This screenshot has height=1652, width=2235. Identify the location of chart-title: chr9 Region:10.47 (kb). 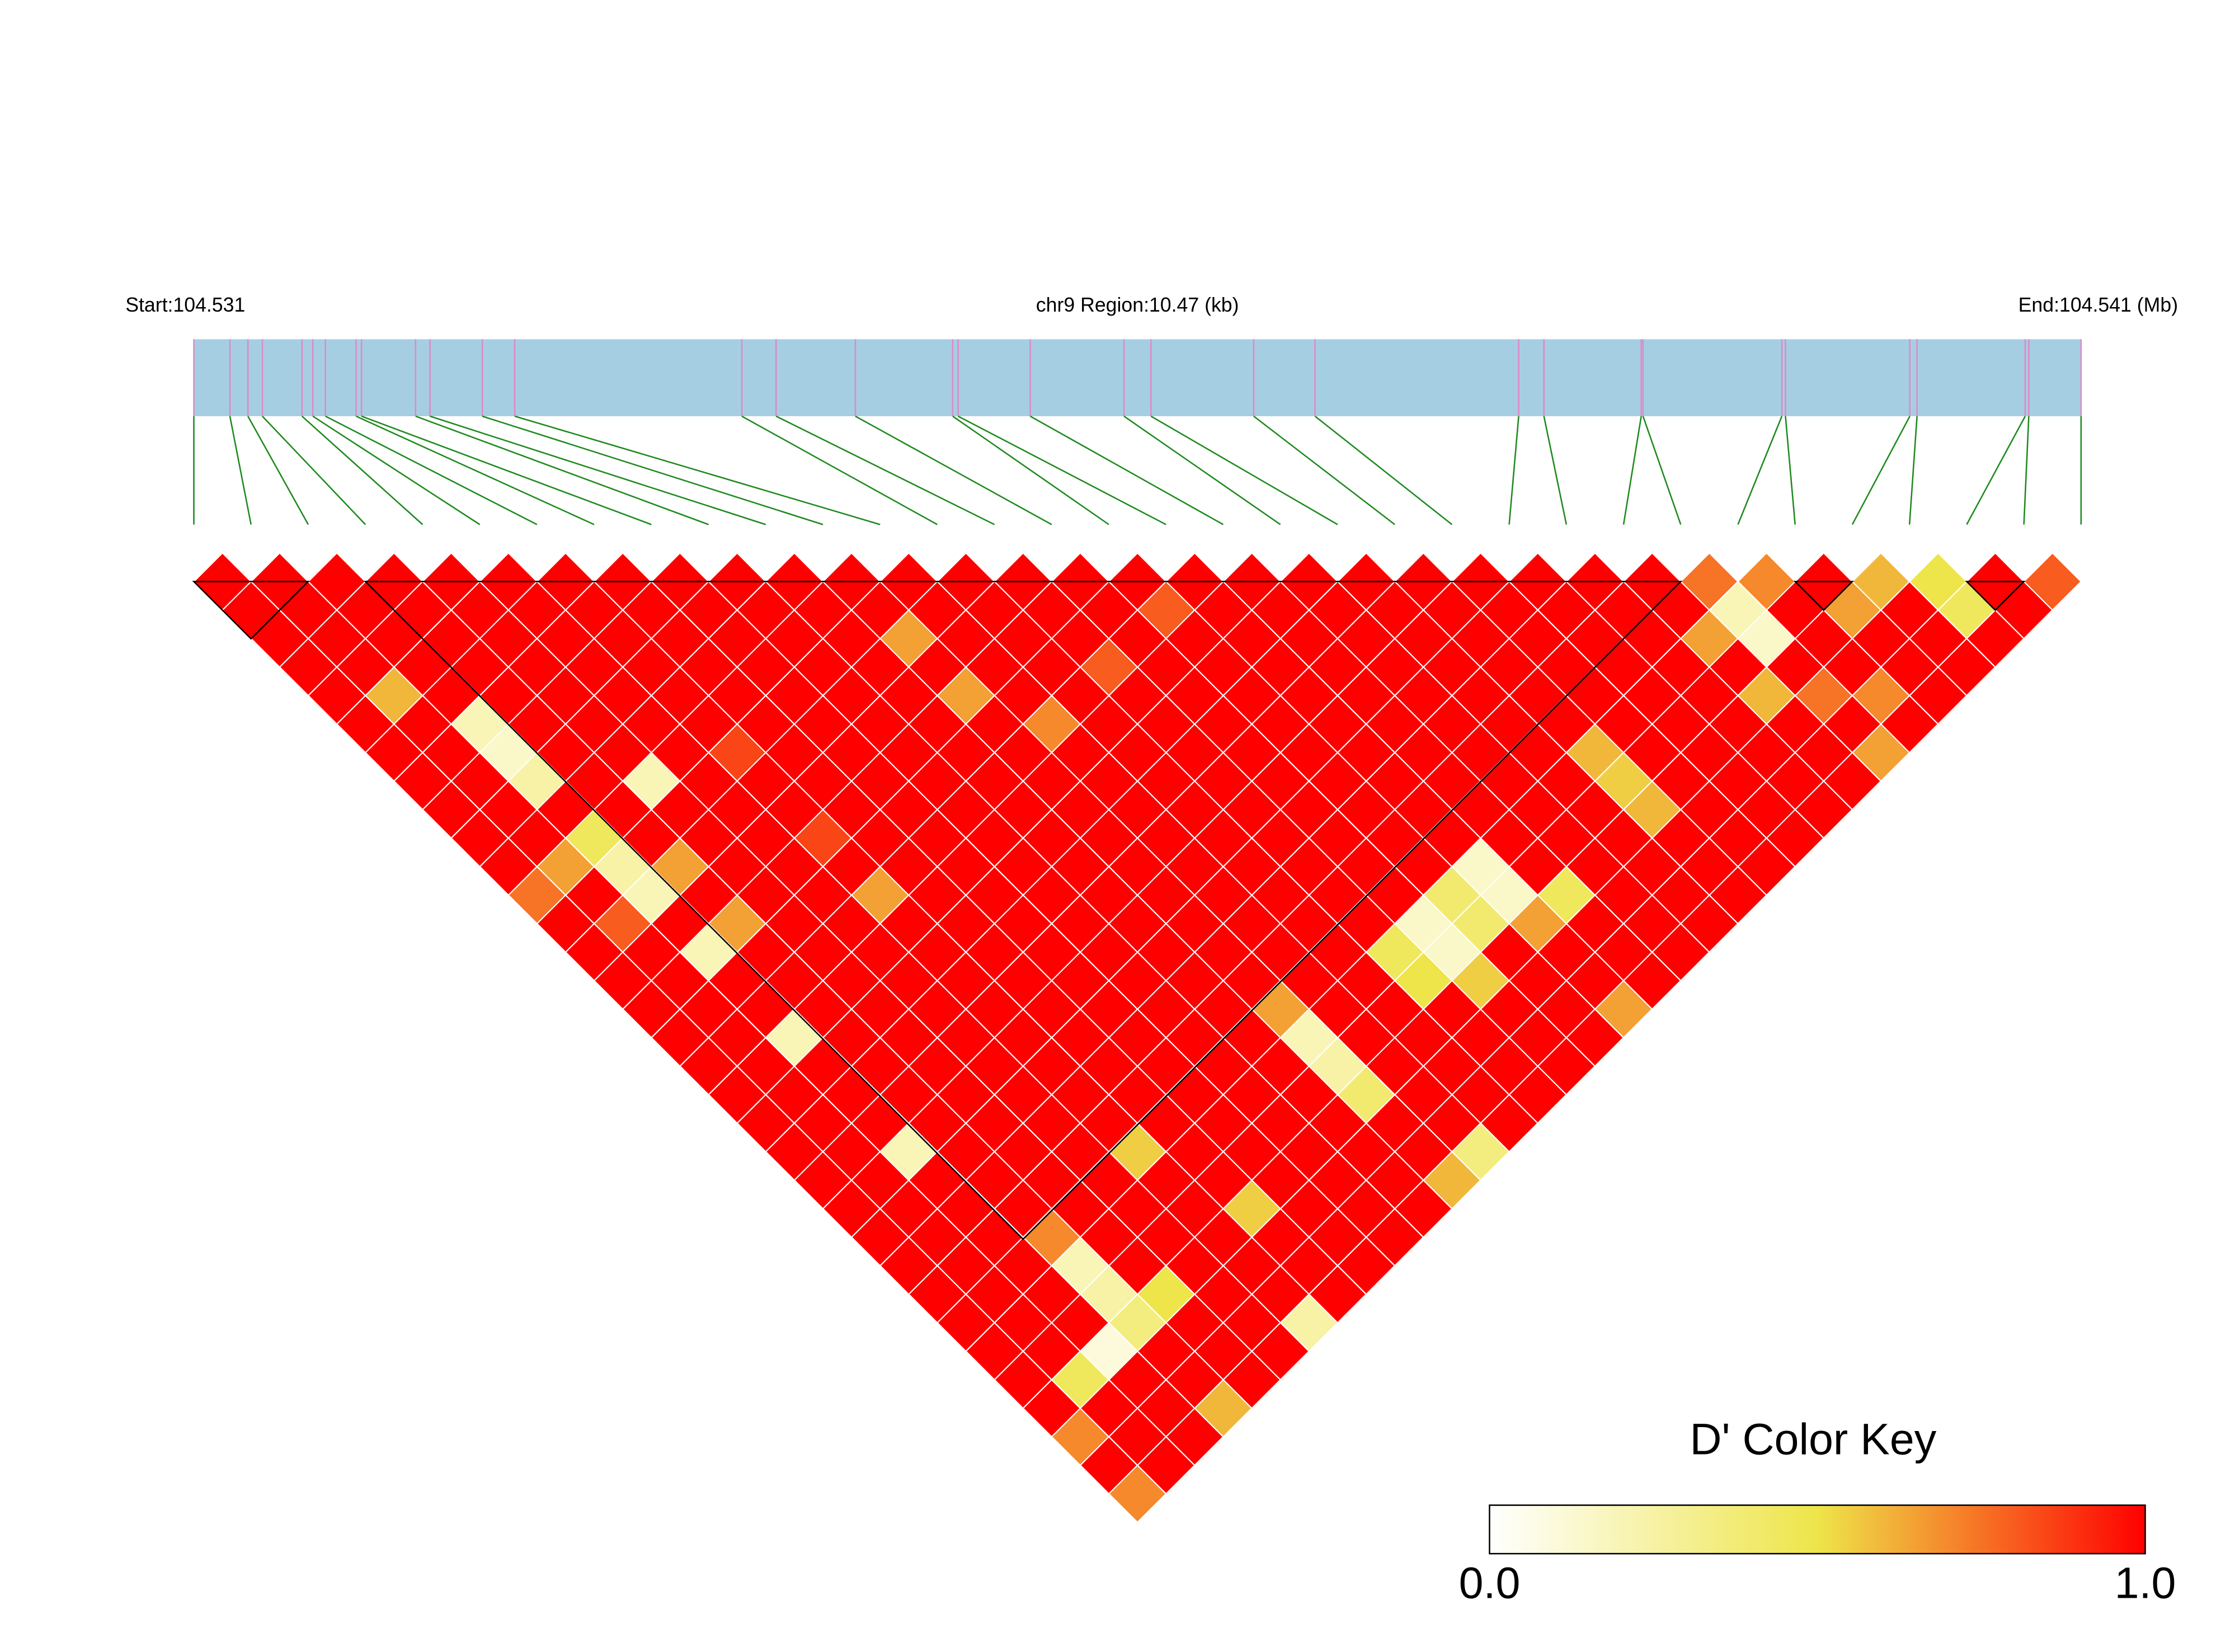
(1137, 305).